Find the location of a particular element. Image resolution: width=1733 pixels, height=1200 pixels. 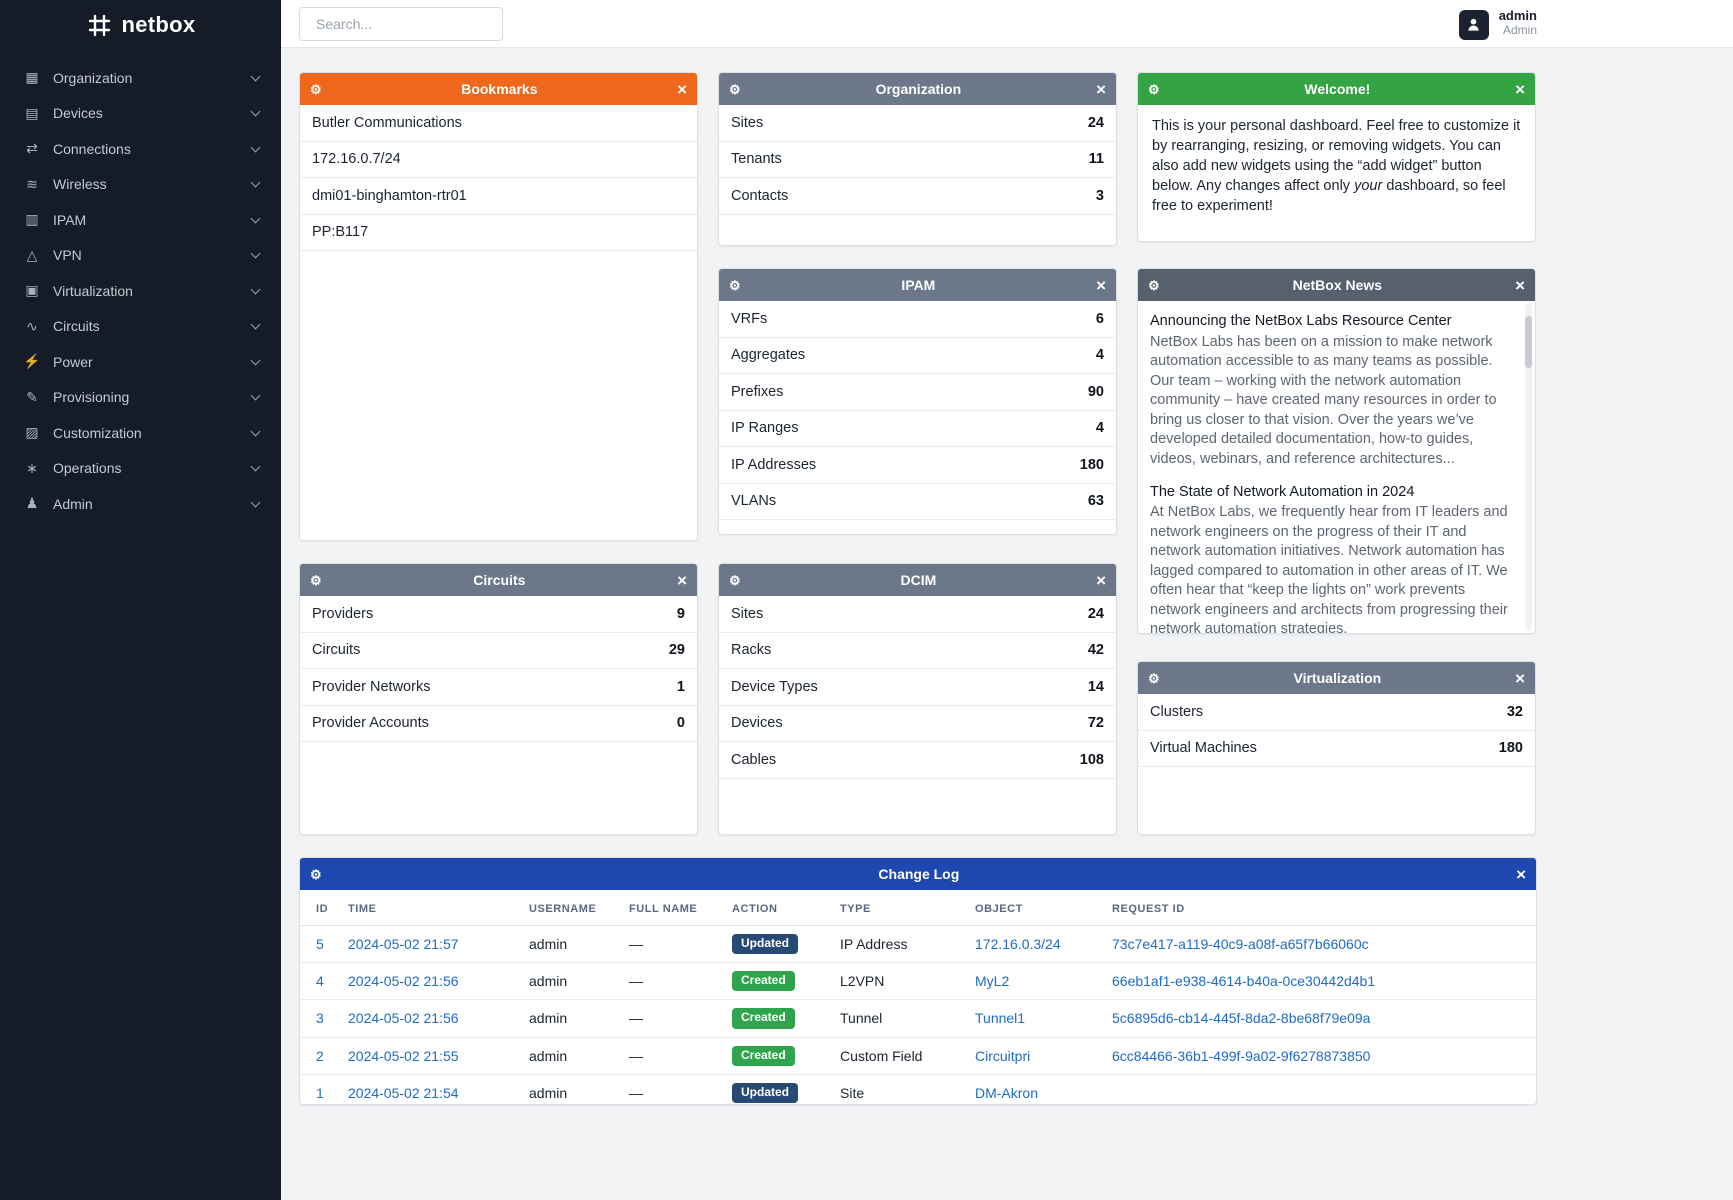

stat-label: IP Addresses is located at coordinates (774, 464).